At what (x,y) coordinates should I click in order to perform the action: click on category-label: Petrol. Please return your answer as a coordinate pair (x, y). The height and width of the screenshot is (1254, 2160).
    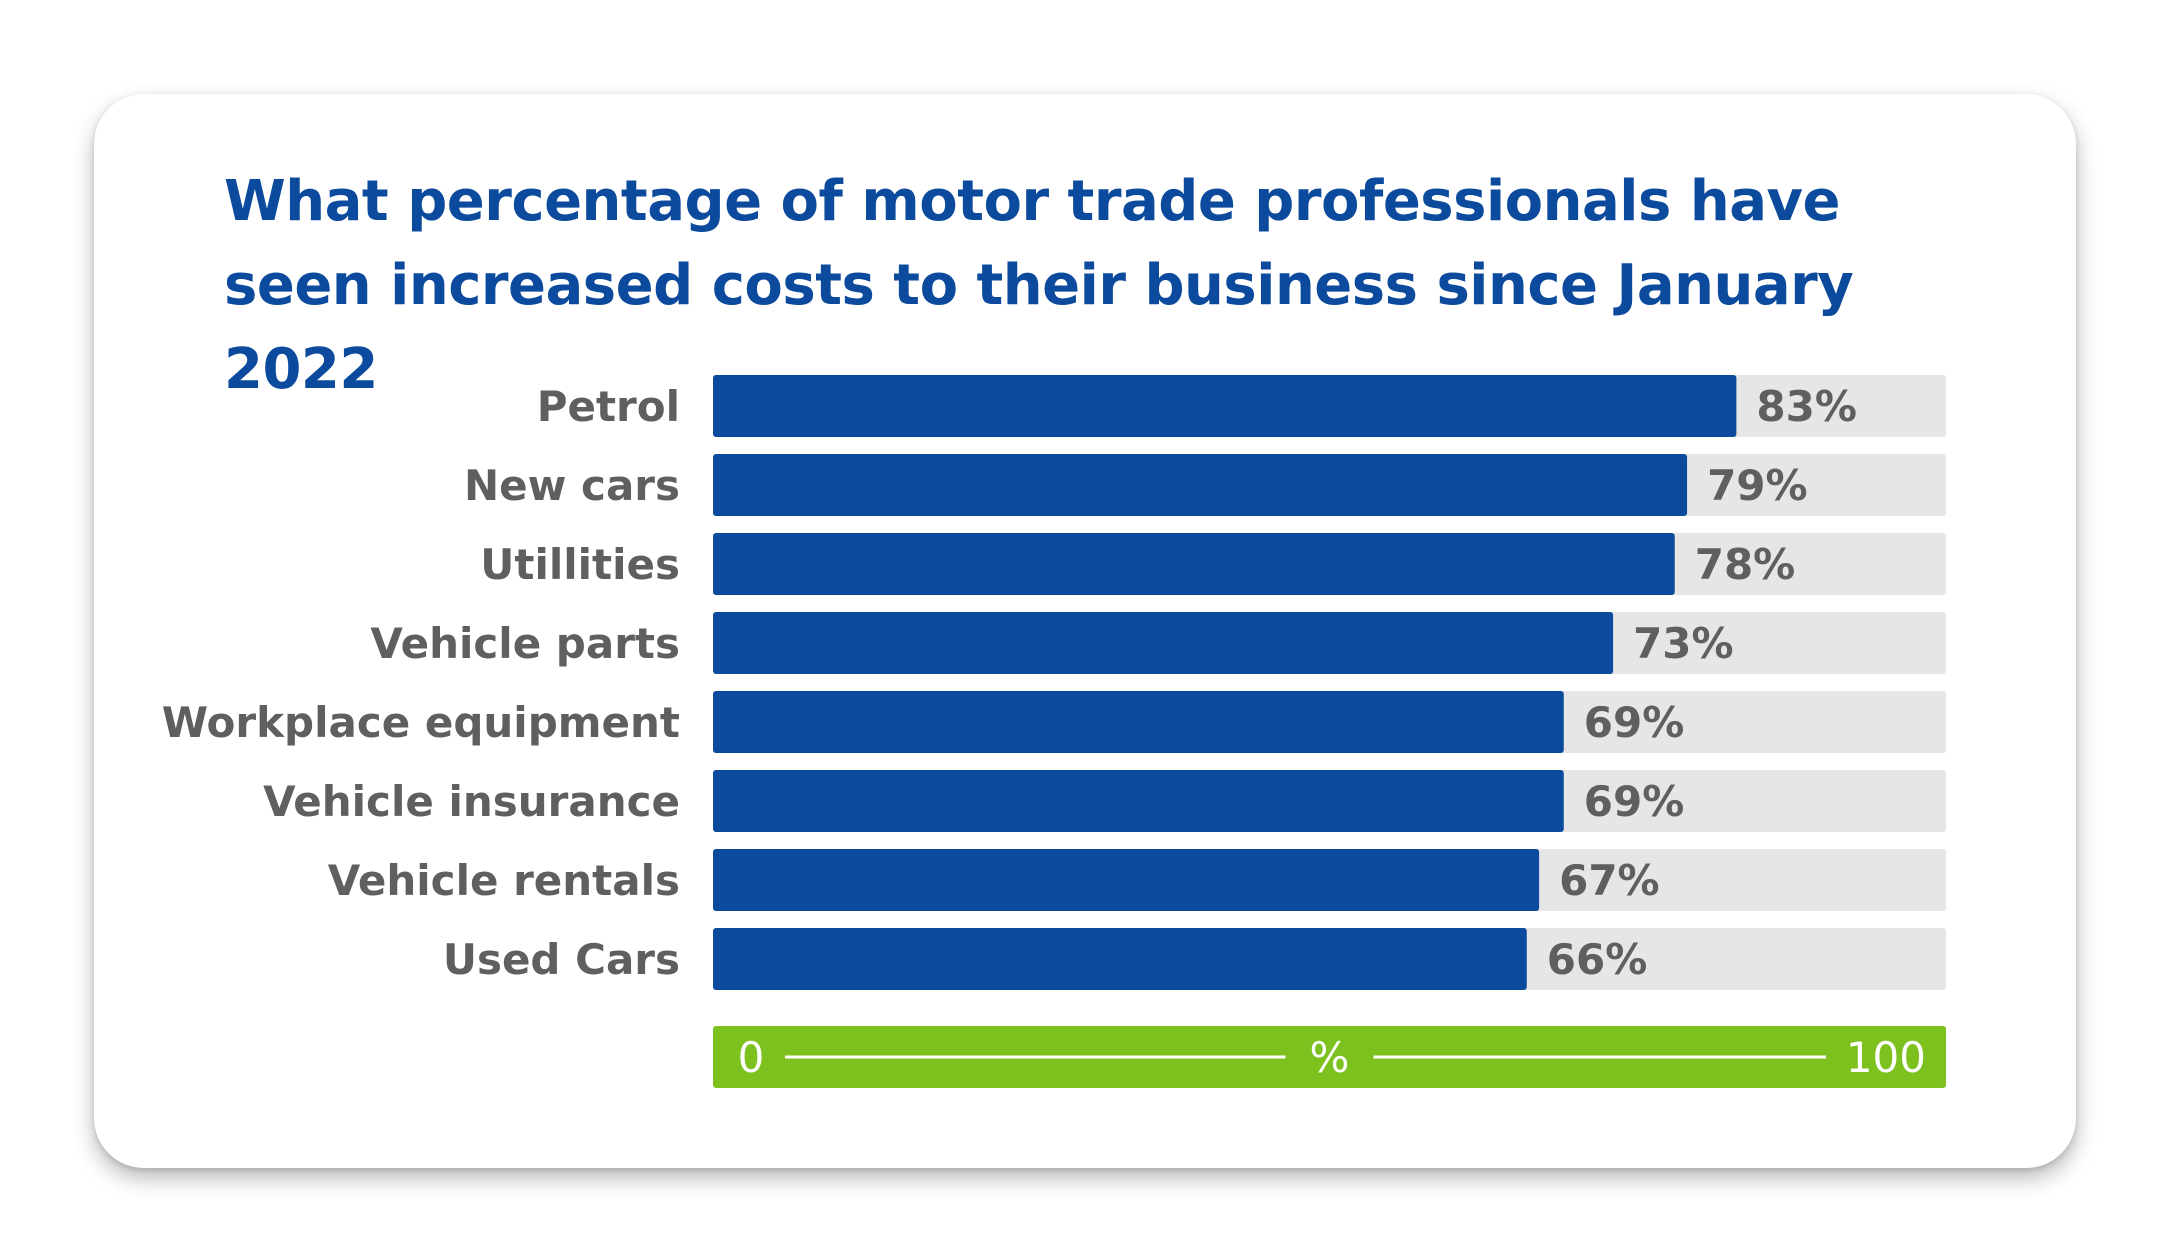
    Looking at the image, I should click on (608, 406).